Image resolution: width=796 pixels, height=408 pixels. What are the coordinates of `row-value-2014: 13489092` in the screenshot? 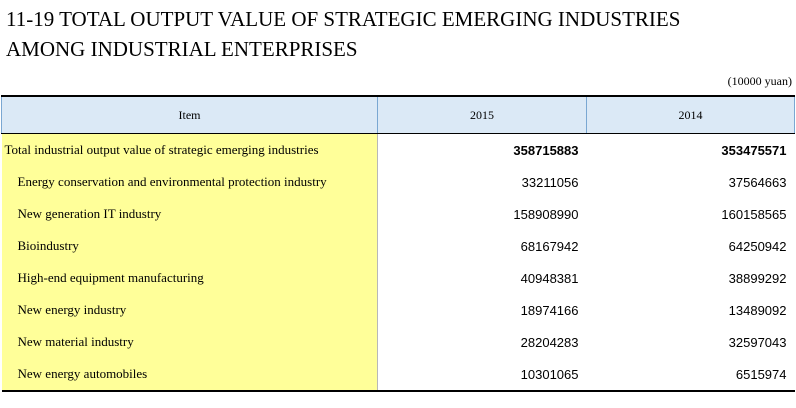 It's located at (757, 310).